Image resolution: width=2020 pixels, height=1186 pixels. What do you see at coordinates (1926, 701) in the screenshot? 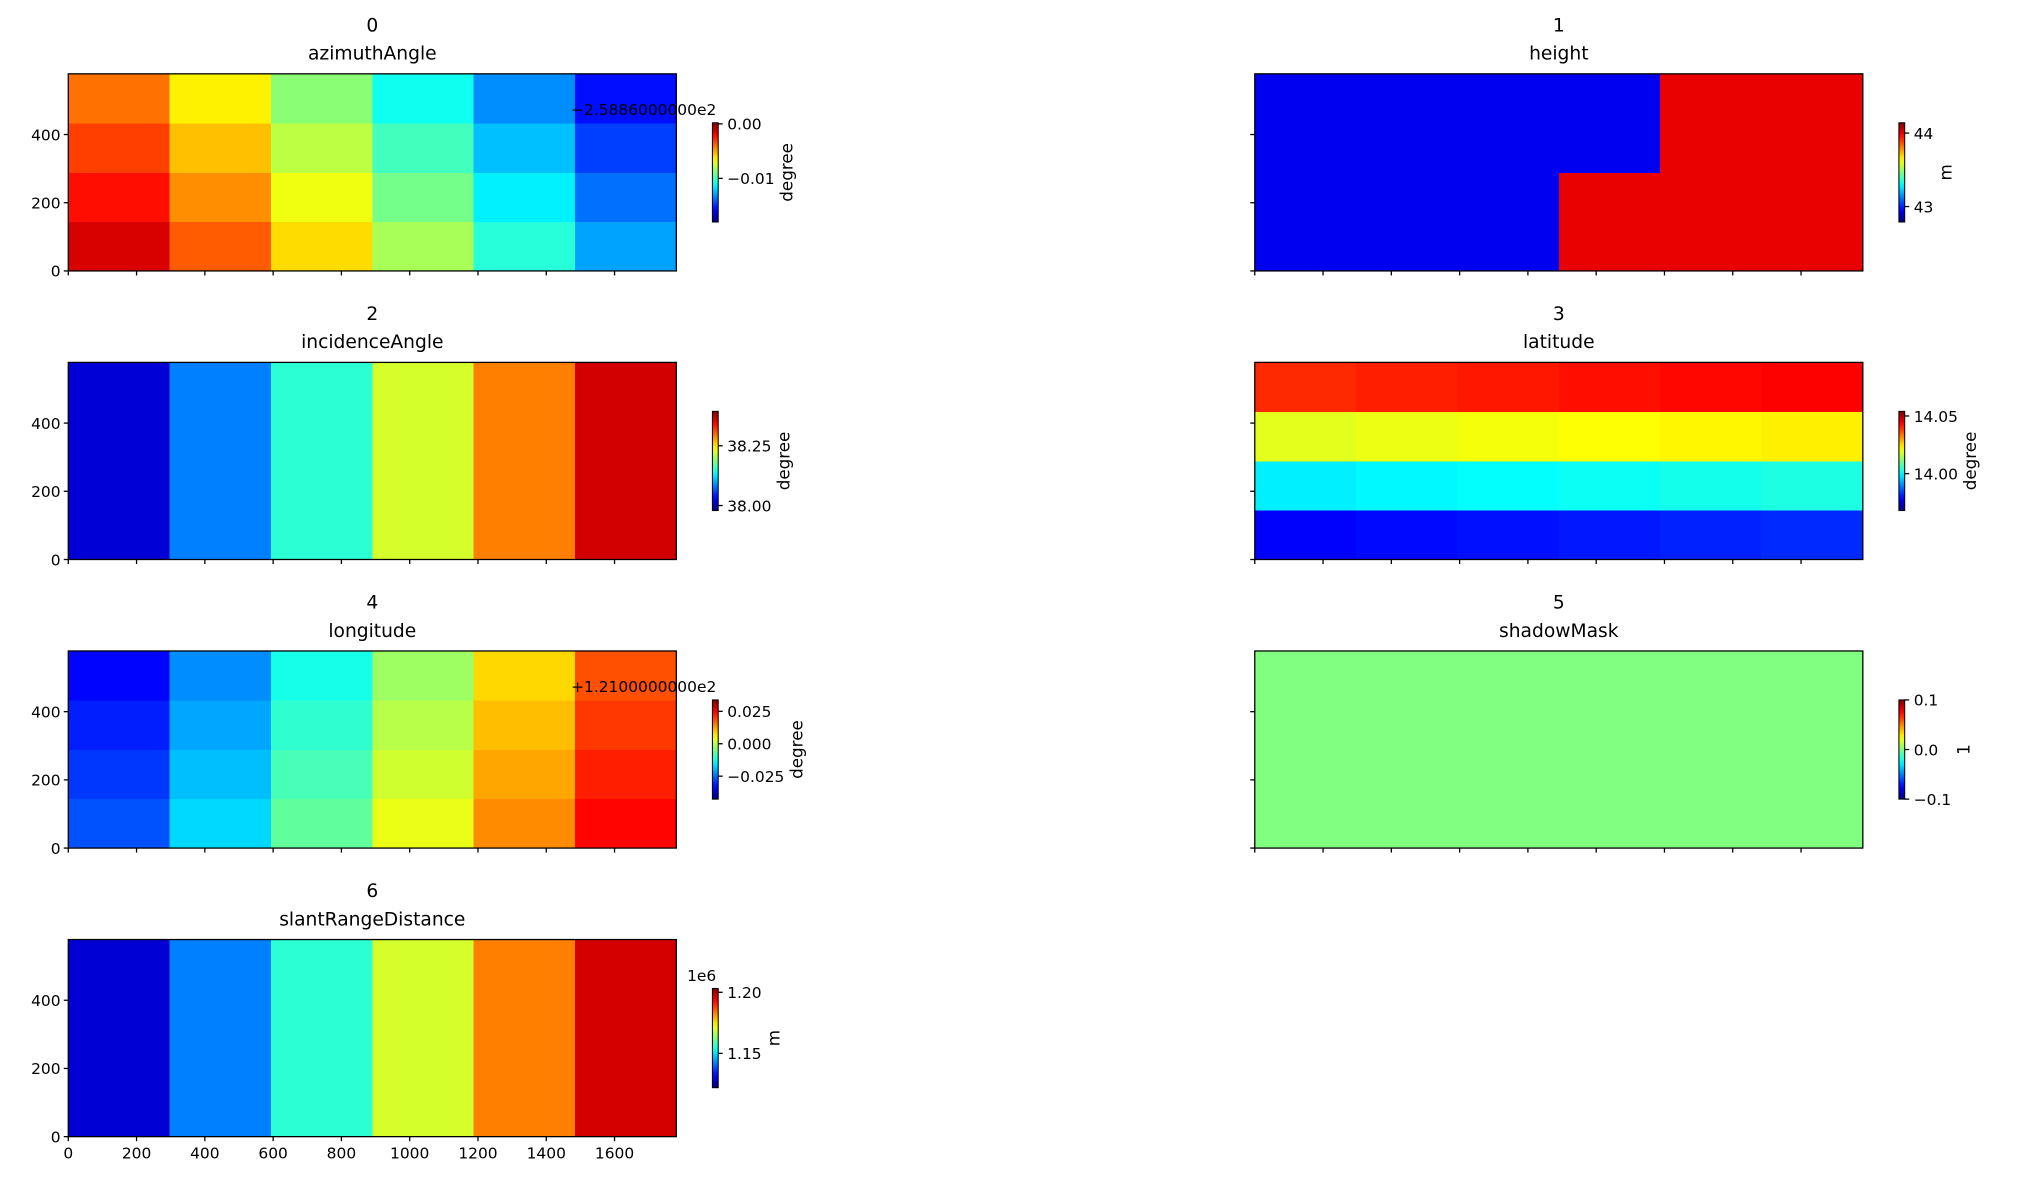
I see `colorbar-tick-label: 0.1` at bounding box center [1926, 701].